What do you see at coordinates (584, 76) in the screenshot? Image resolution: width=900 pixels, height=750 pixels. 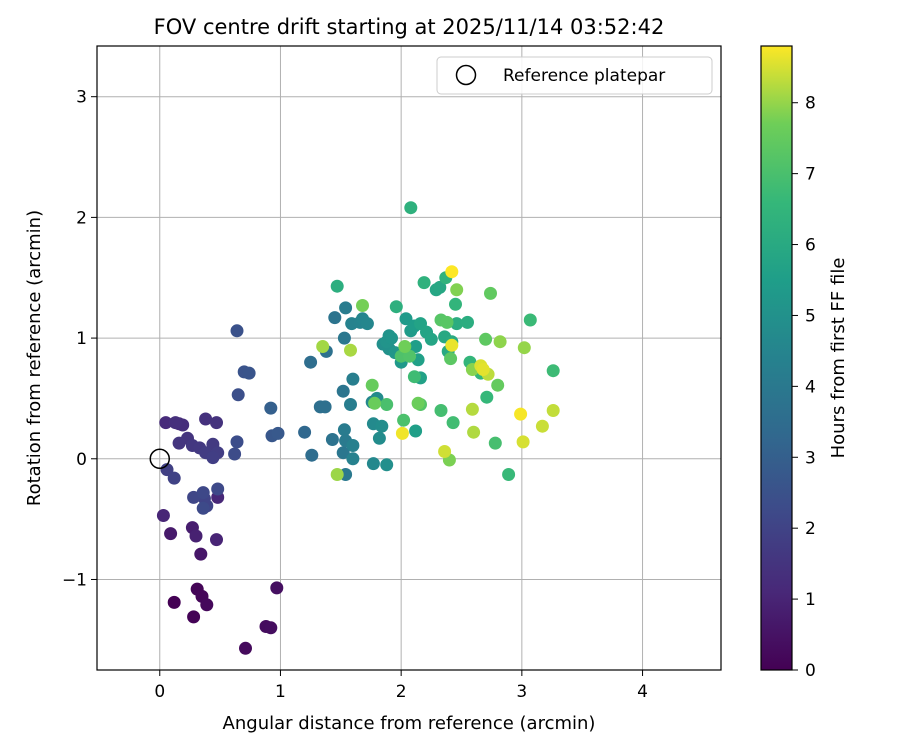 I see `legend-label: Reference platepar` at bounding box center [584, 76].